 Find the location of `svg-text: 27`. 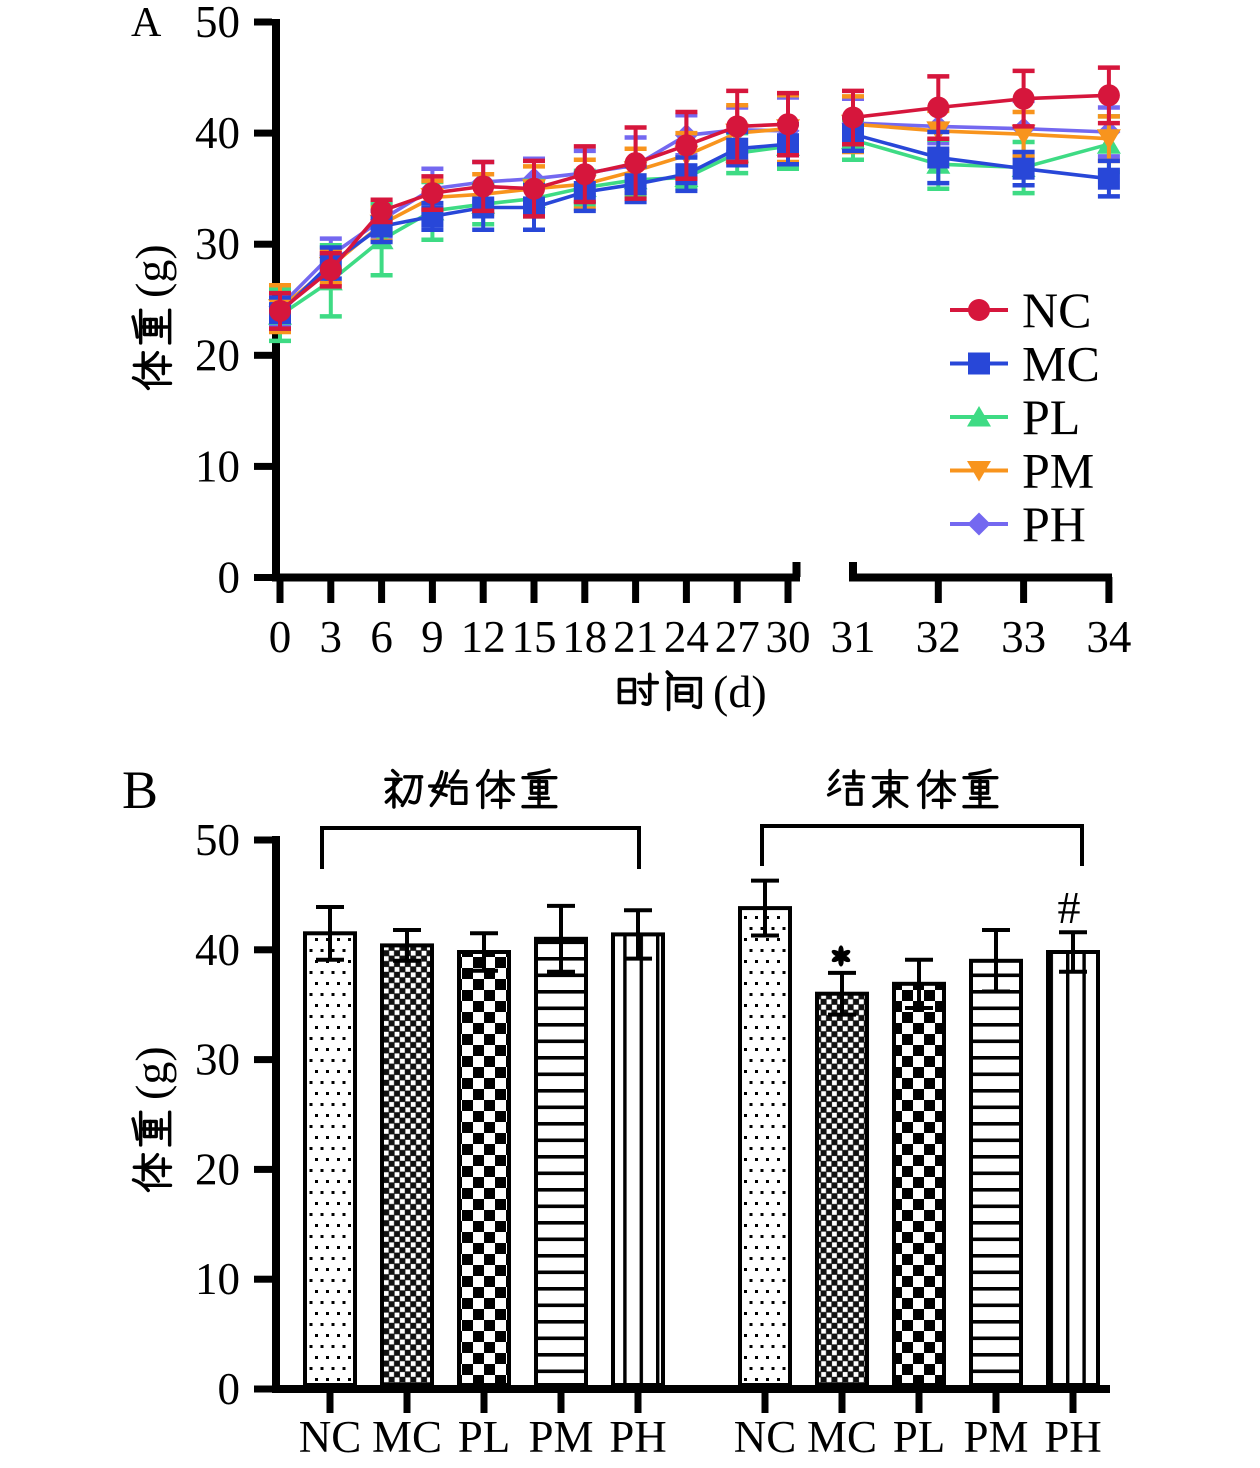

svg-text: 27 is located at coordinates (737, 637).